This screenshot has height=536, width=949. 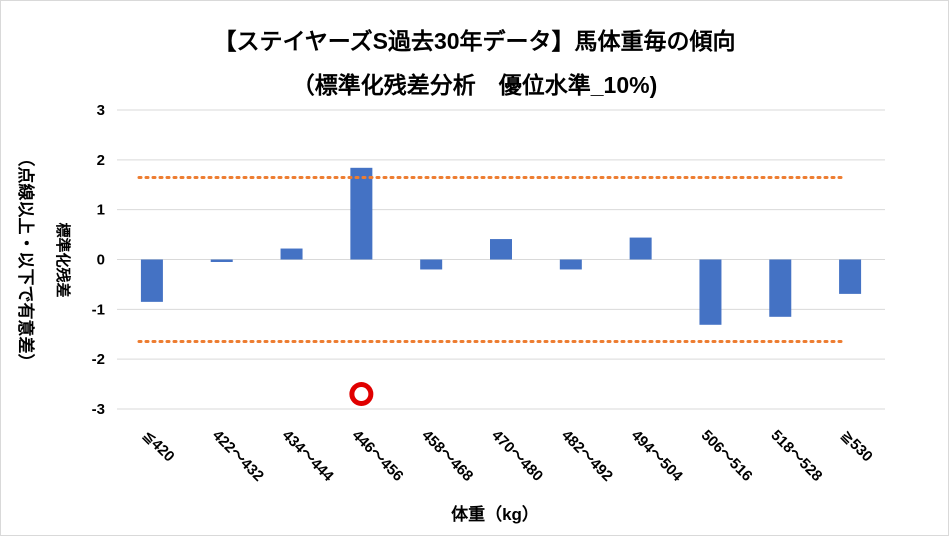 I want to click on y-tick-label: 3, so click(x=101, y=110).